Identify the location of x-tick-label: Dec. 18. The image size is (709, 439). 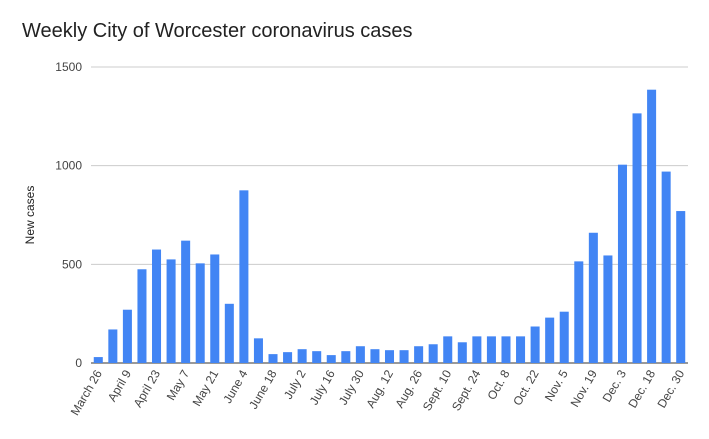
(641, 388).